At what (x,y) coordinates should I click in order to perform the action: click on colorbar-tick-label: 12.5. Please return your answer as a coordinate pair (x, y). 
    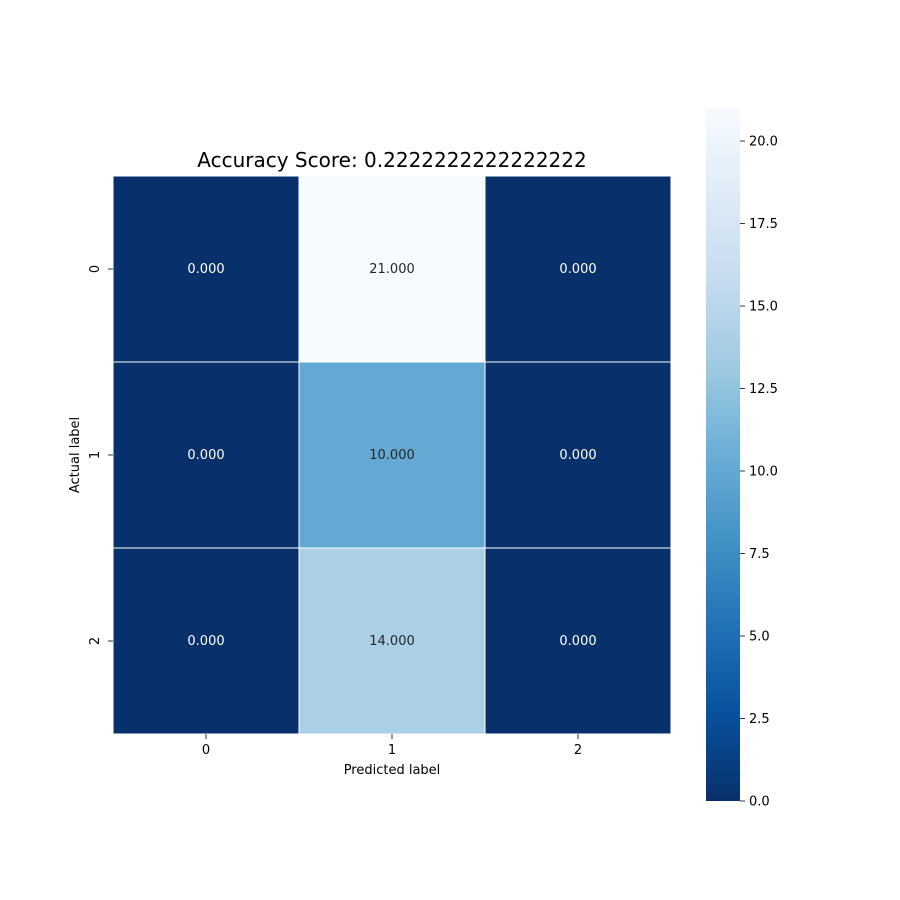
    Looking at the image, I should click on (763, 389).